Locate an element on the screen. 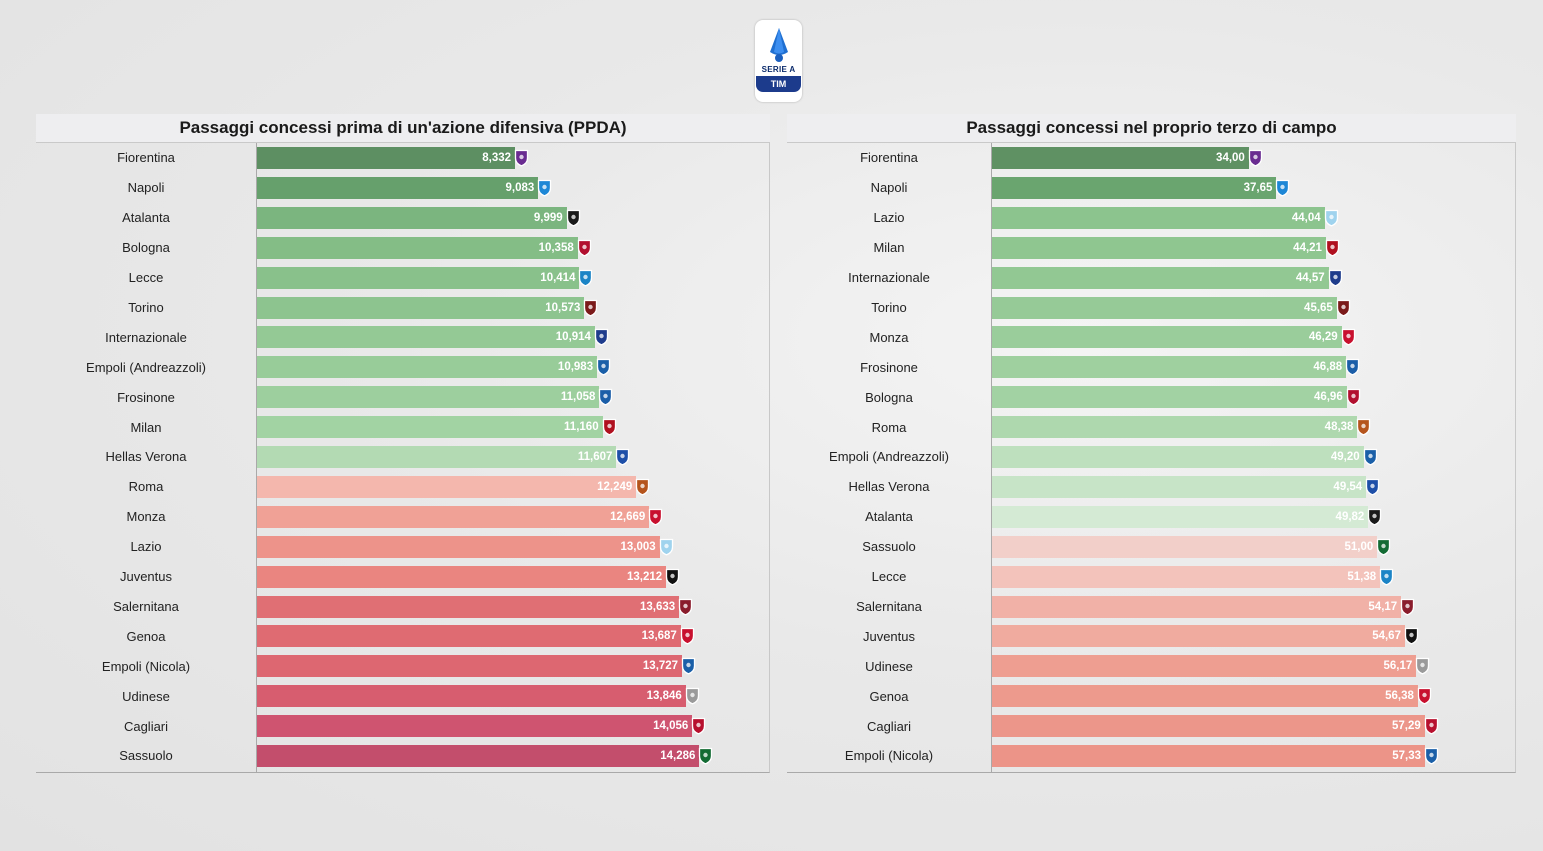  data-label: 37,65 is located at coordinates (1258, 187).